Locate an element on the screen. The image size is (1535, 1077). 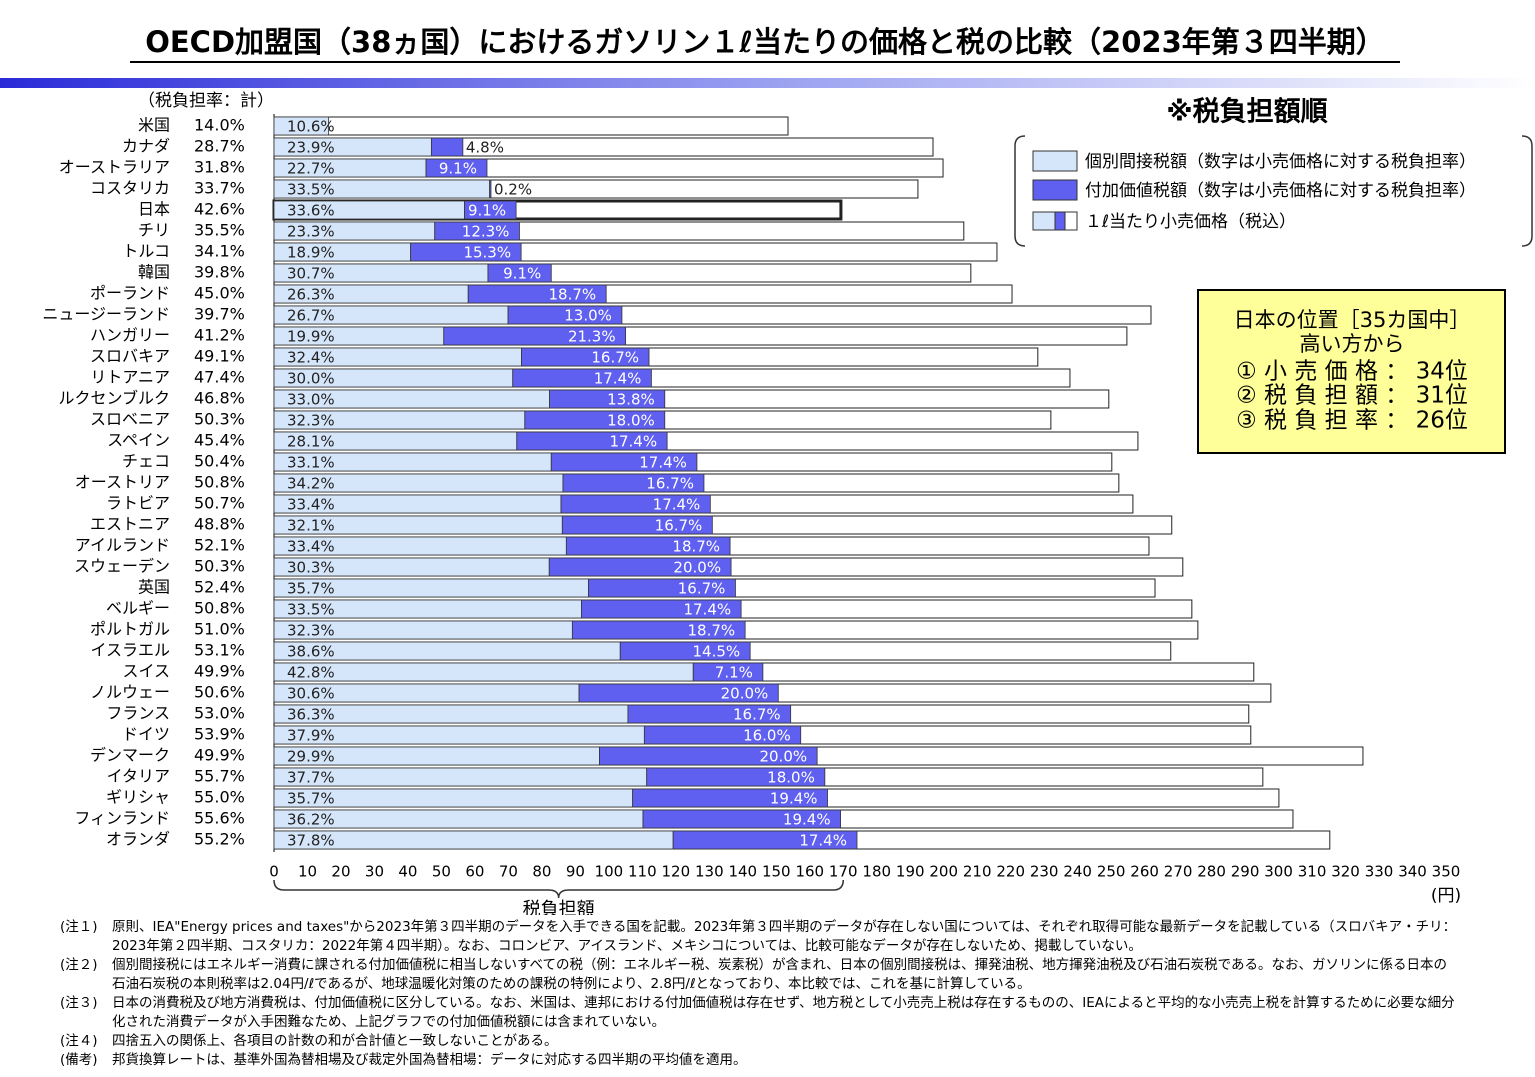
category-label: エストニア is located at coordinates (130, 524).